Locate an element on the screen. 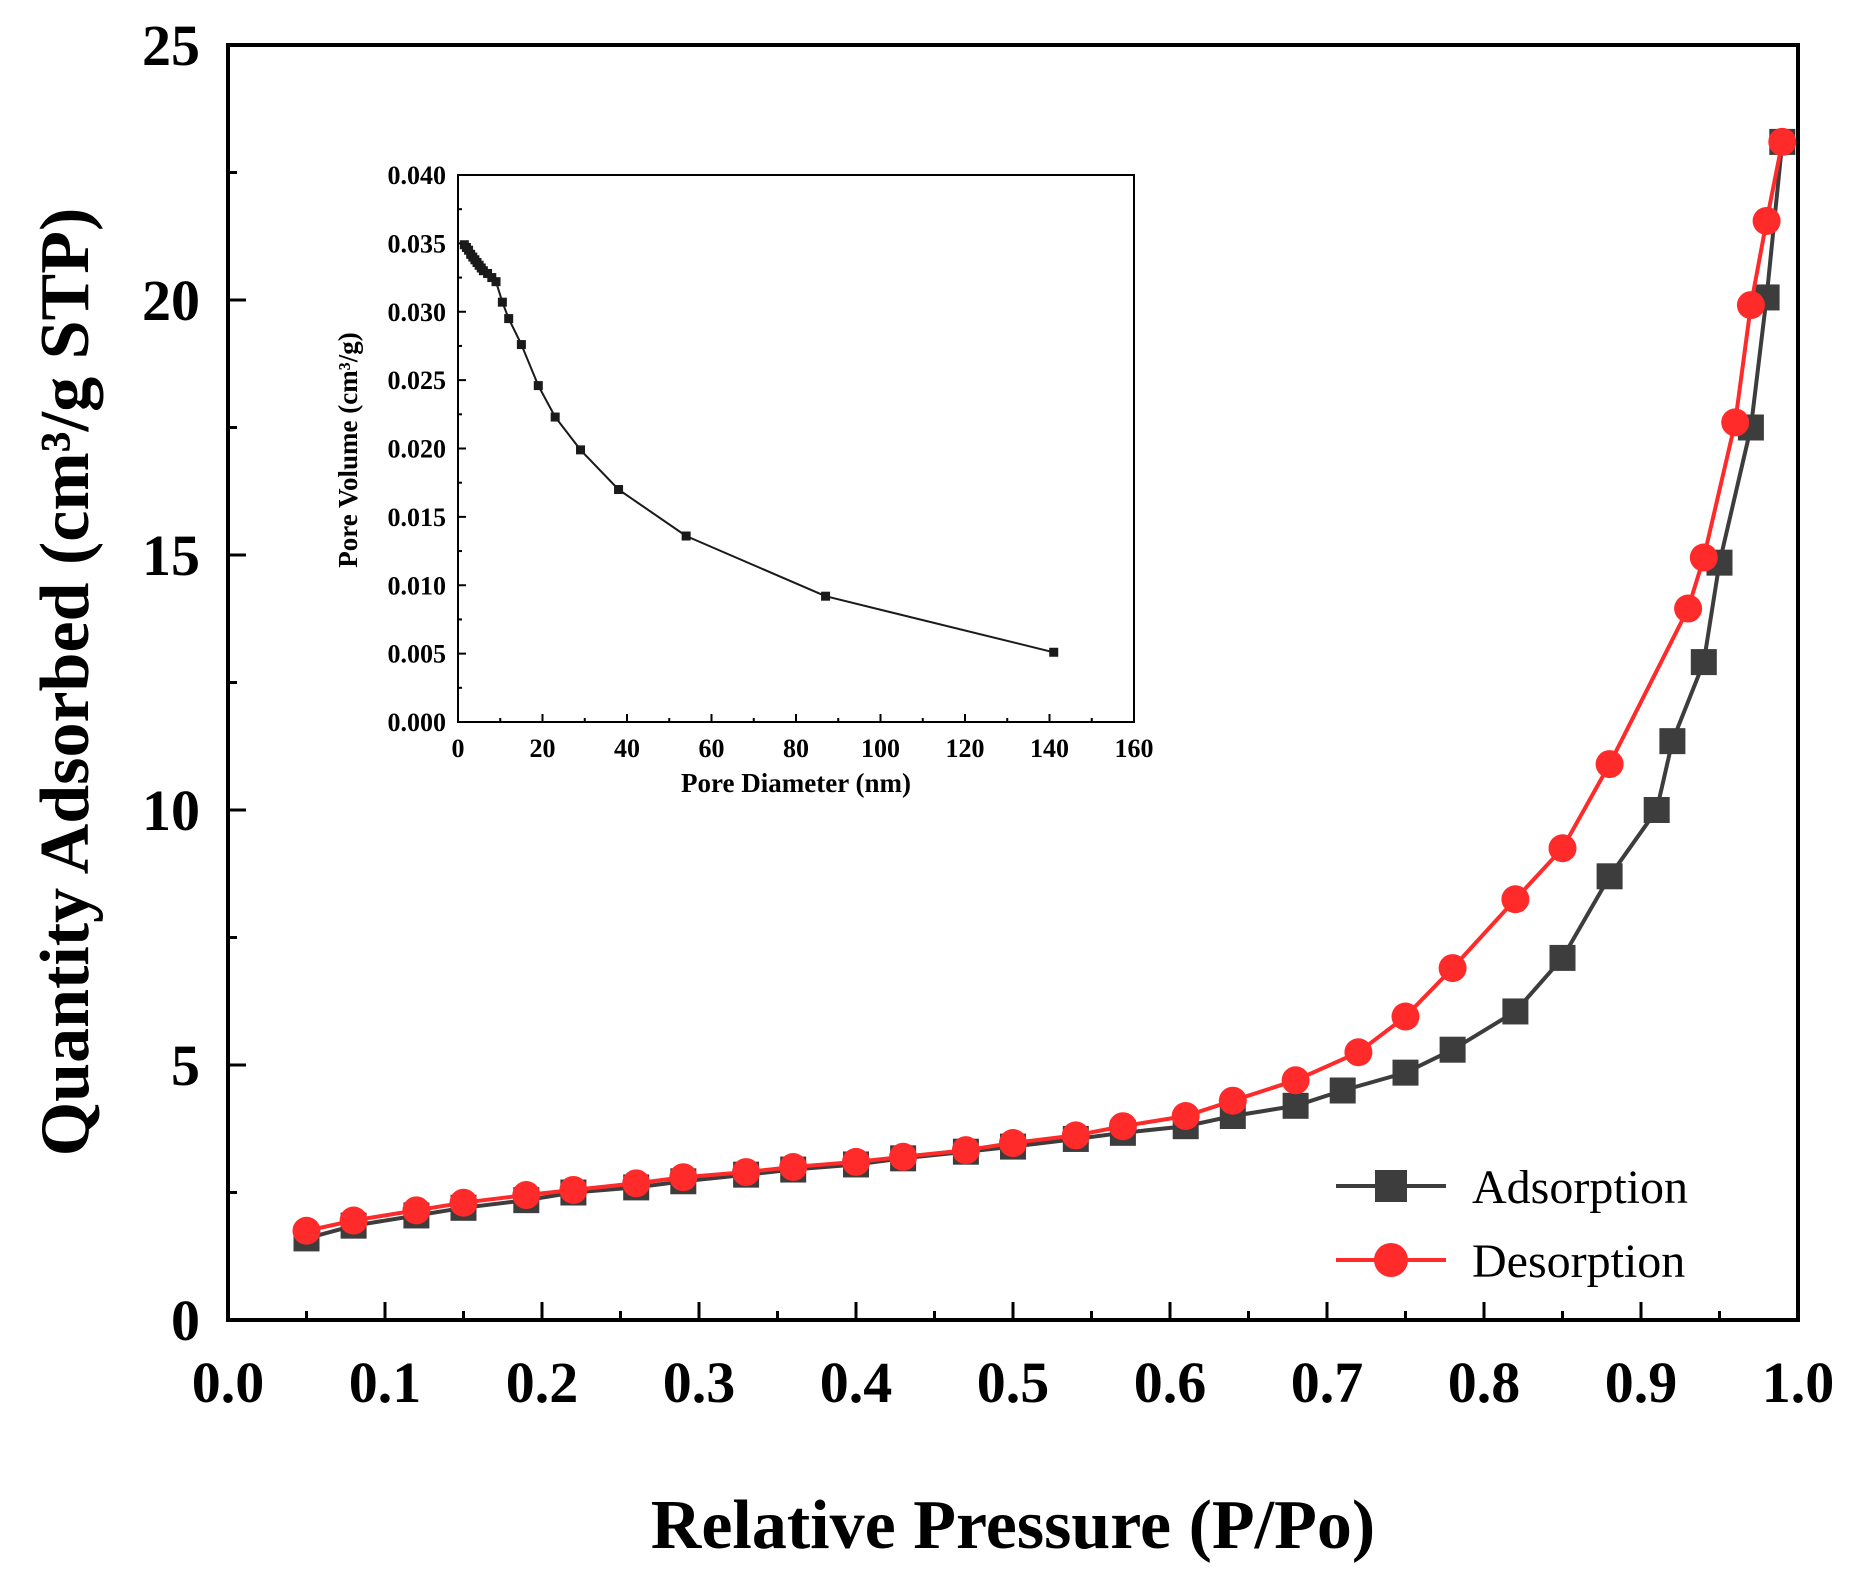 This screenshot has height=1584, width=1871. inset-x-tick-label: 140 is located at coordinates (1049, 748).